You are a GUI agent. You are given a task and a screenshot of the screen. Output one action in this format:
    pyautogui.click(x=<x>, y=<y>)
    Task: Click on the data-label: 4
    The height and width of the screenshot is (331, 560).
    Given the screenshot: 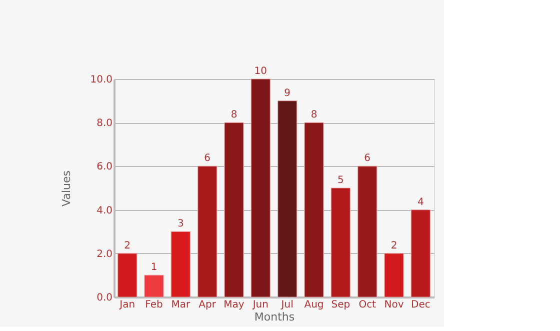 What is the action you would take?
    pyautogui.click(x=420, y=202)
    